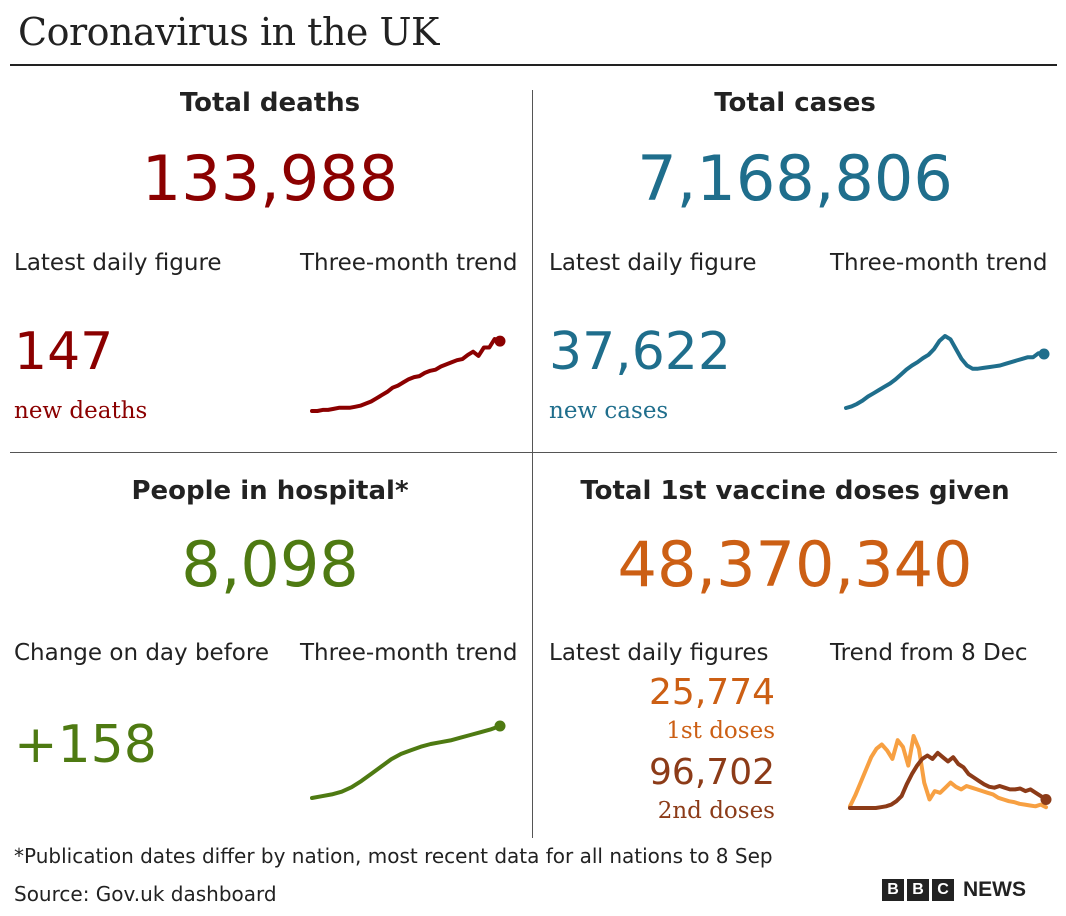 The height and width of the screenshot is (916, 1066). I want to click on bbc-news-logo: B B C NEWS, so click(954, 890).